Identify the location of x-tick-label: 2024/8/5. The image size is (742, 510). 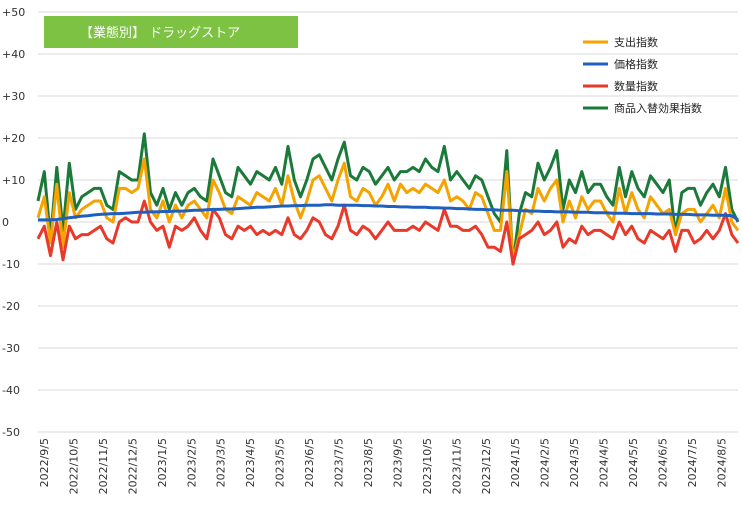
(721, 462).